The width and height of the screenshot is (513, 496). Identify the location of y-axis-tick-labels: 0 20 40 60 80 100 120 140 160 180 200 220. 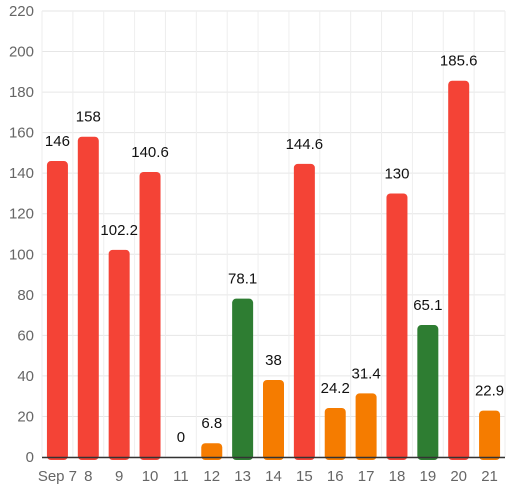
(21, 234).